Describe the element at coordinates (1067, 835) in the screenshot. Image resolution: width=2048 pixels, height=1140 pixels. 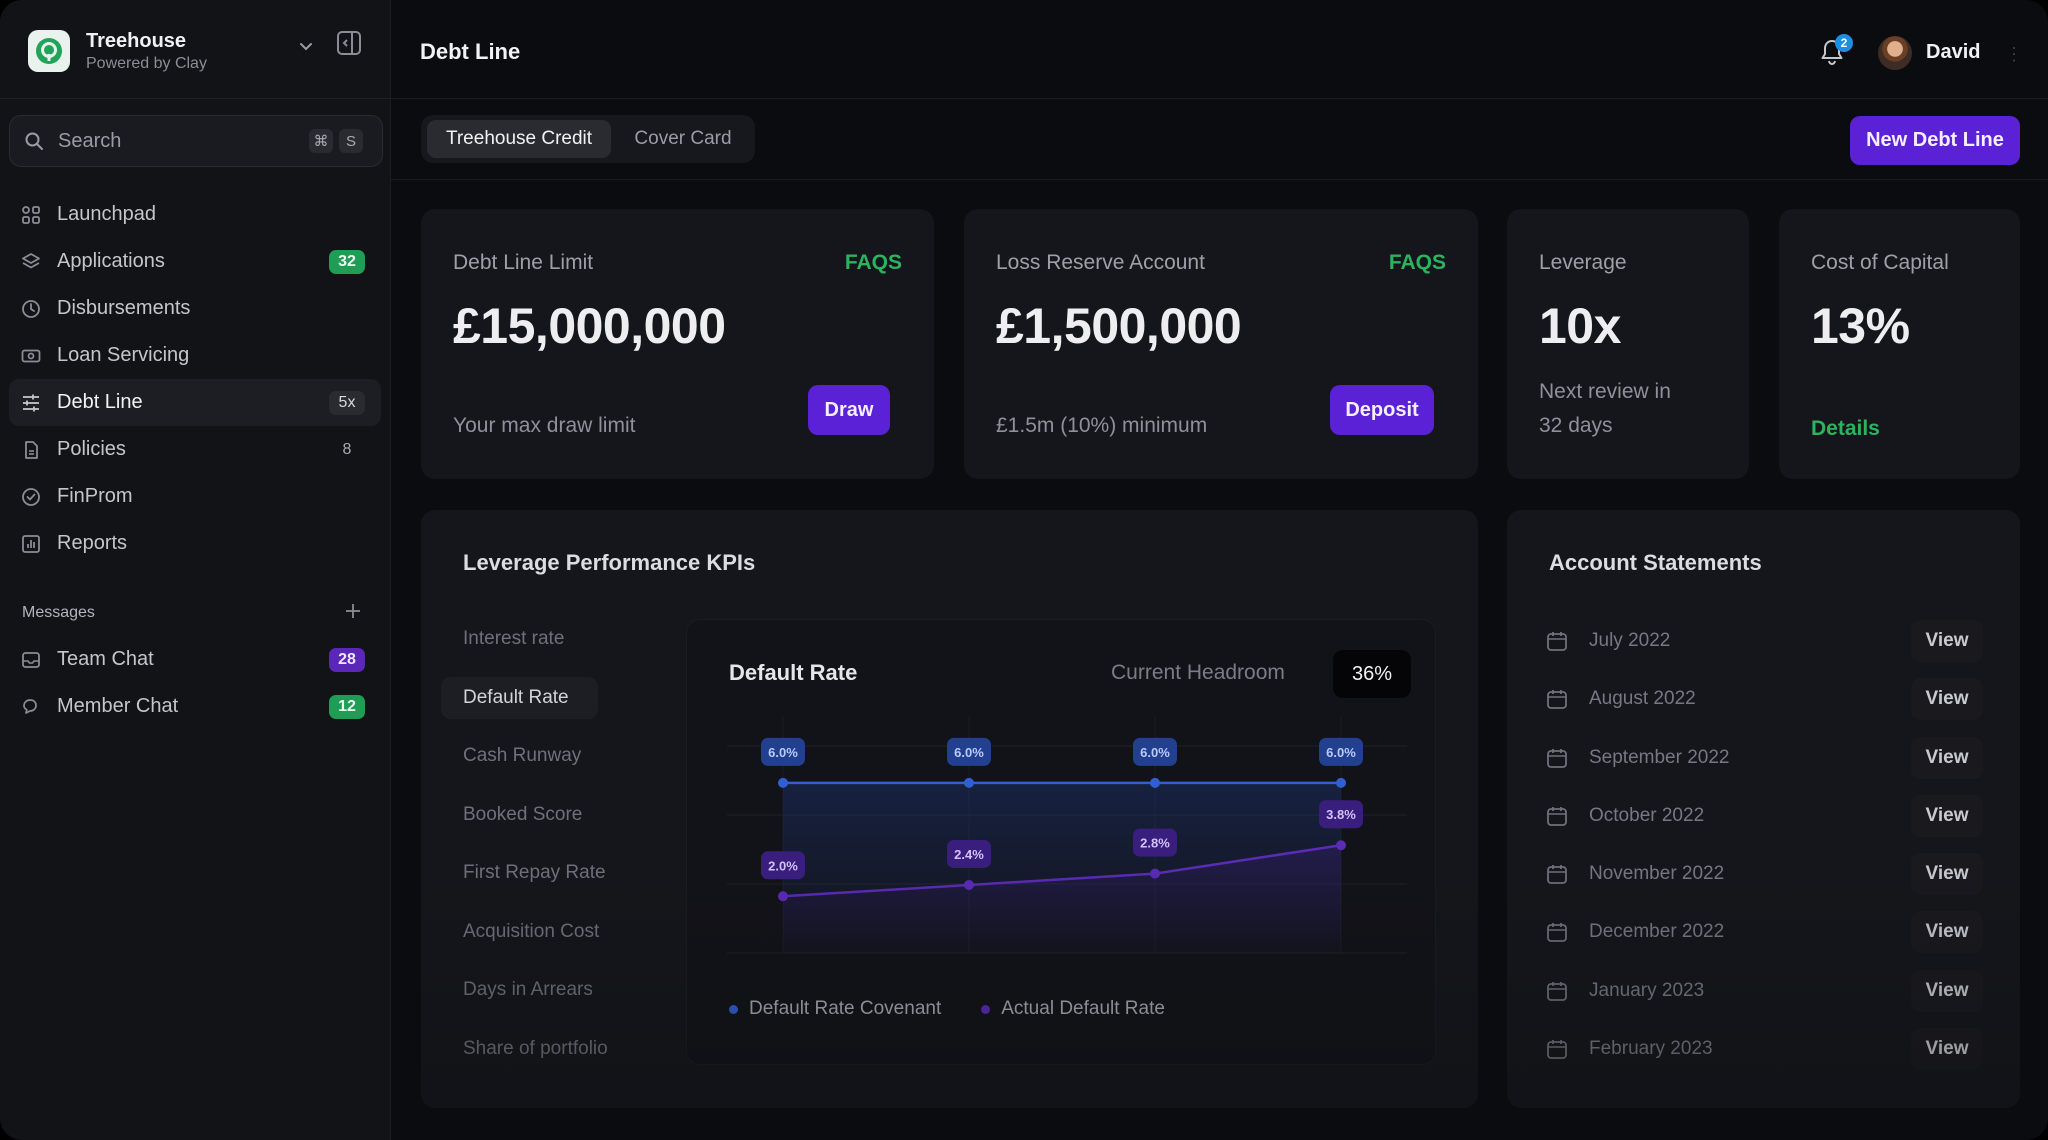
I see `default-rate-chart: 6.0% 6.0% 6.0% 6.0% 2.0% 2.4% 2.8% 3.8%` at that location.